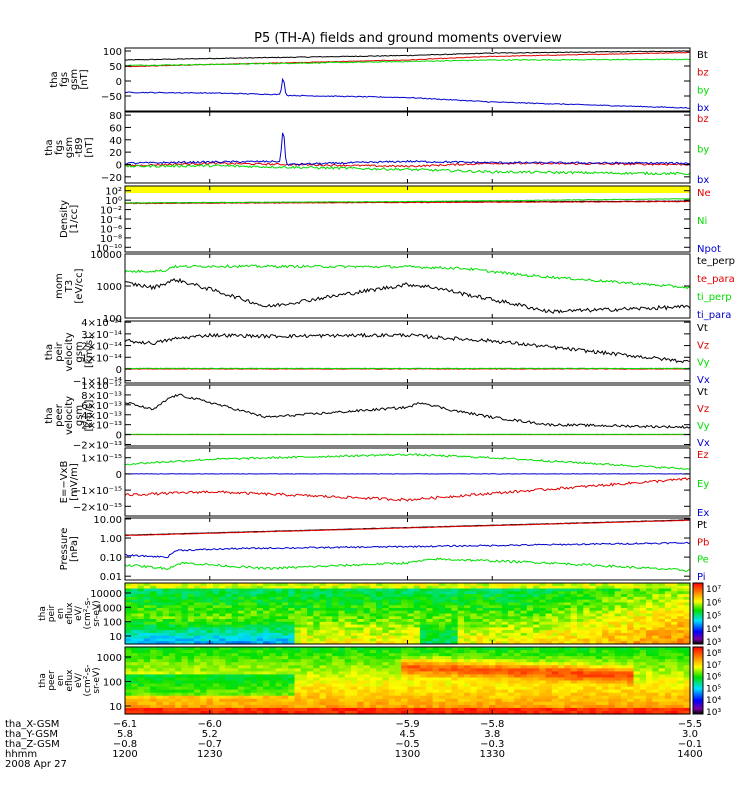  What do you see at coordinates (106, 594) in the screenshot?
I see `y-tick-label: 10000` at bounding box center [106, 594].